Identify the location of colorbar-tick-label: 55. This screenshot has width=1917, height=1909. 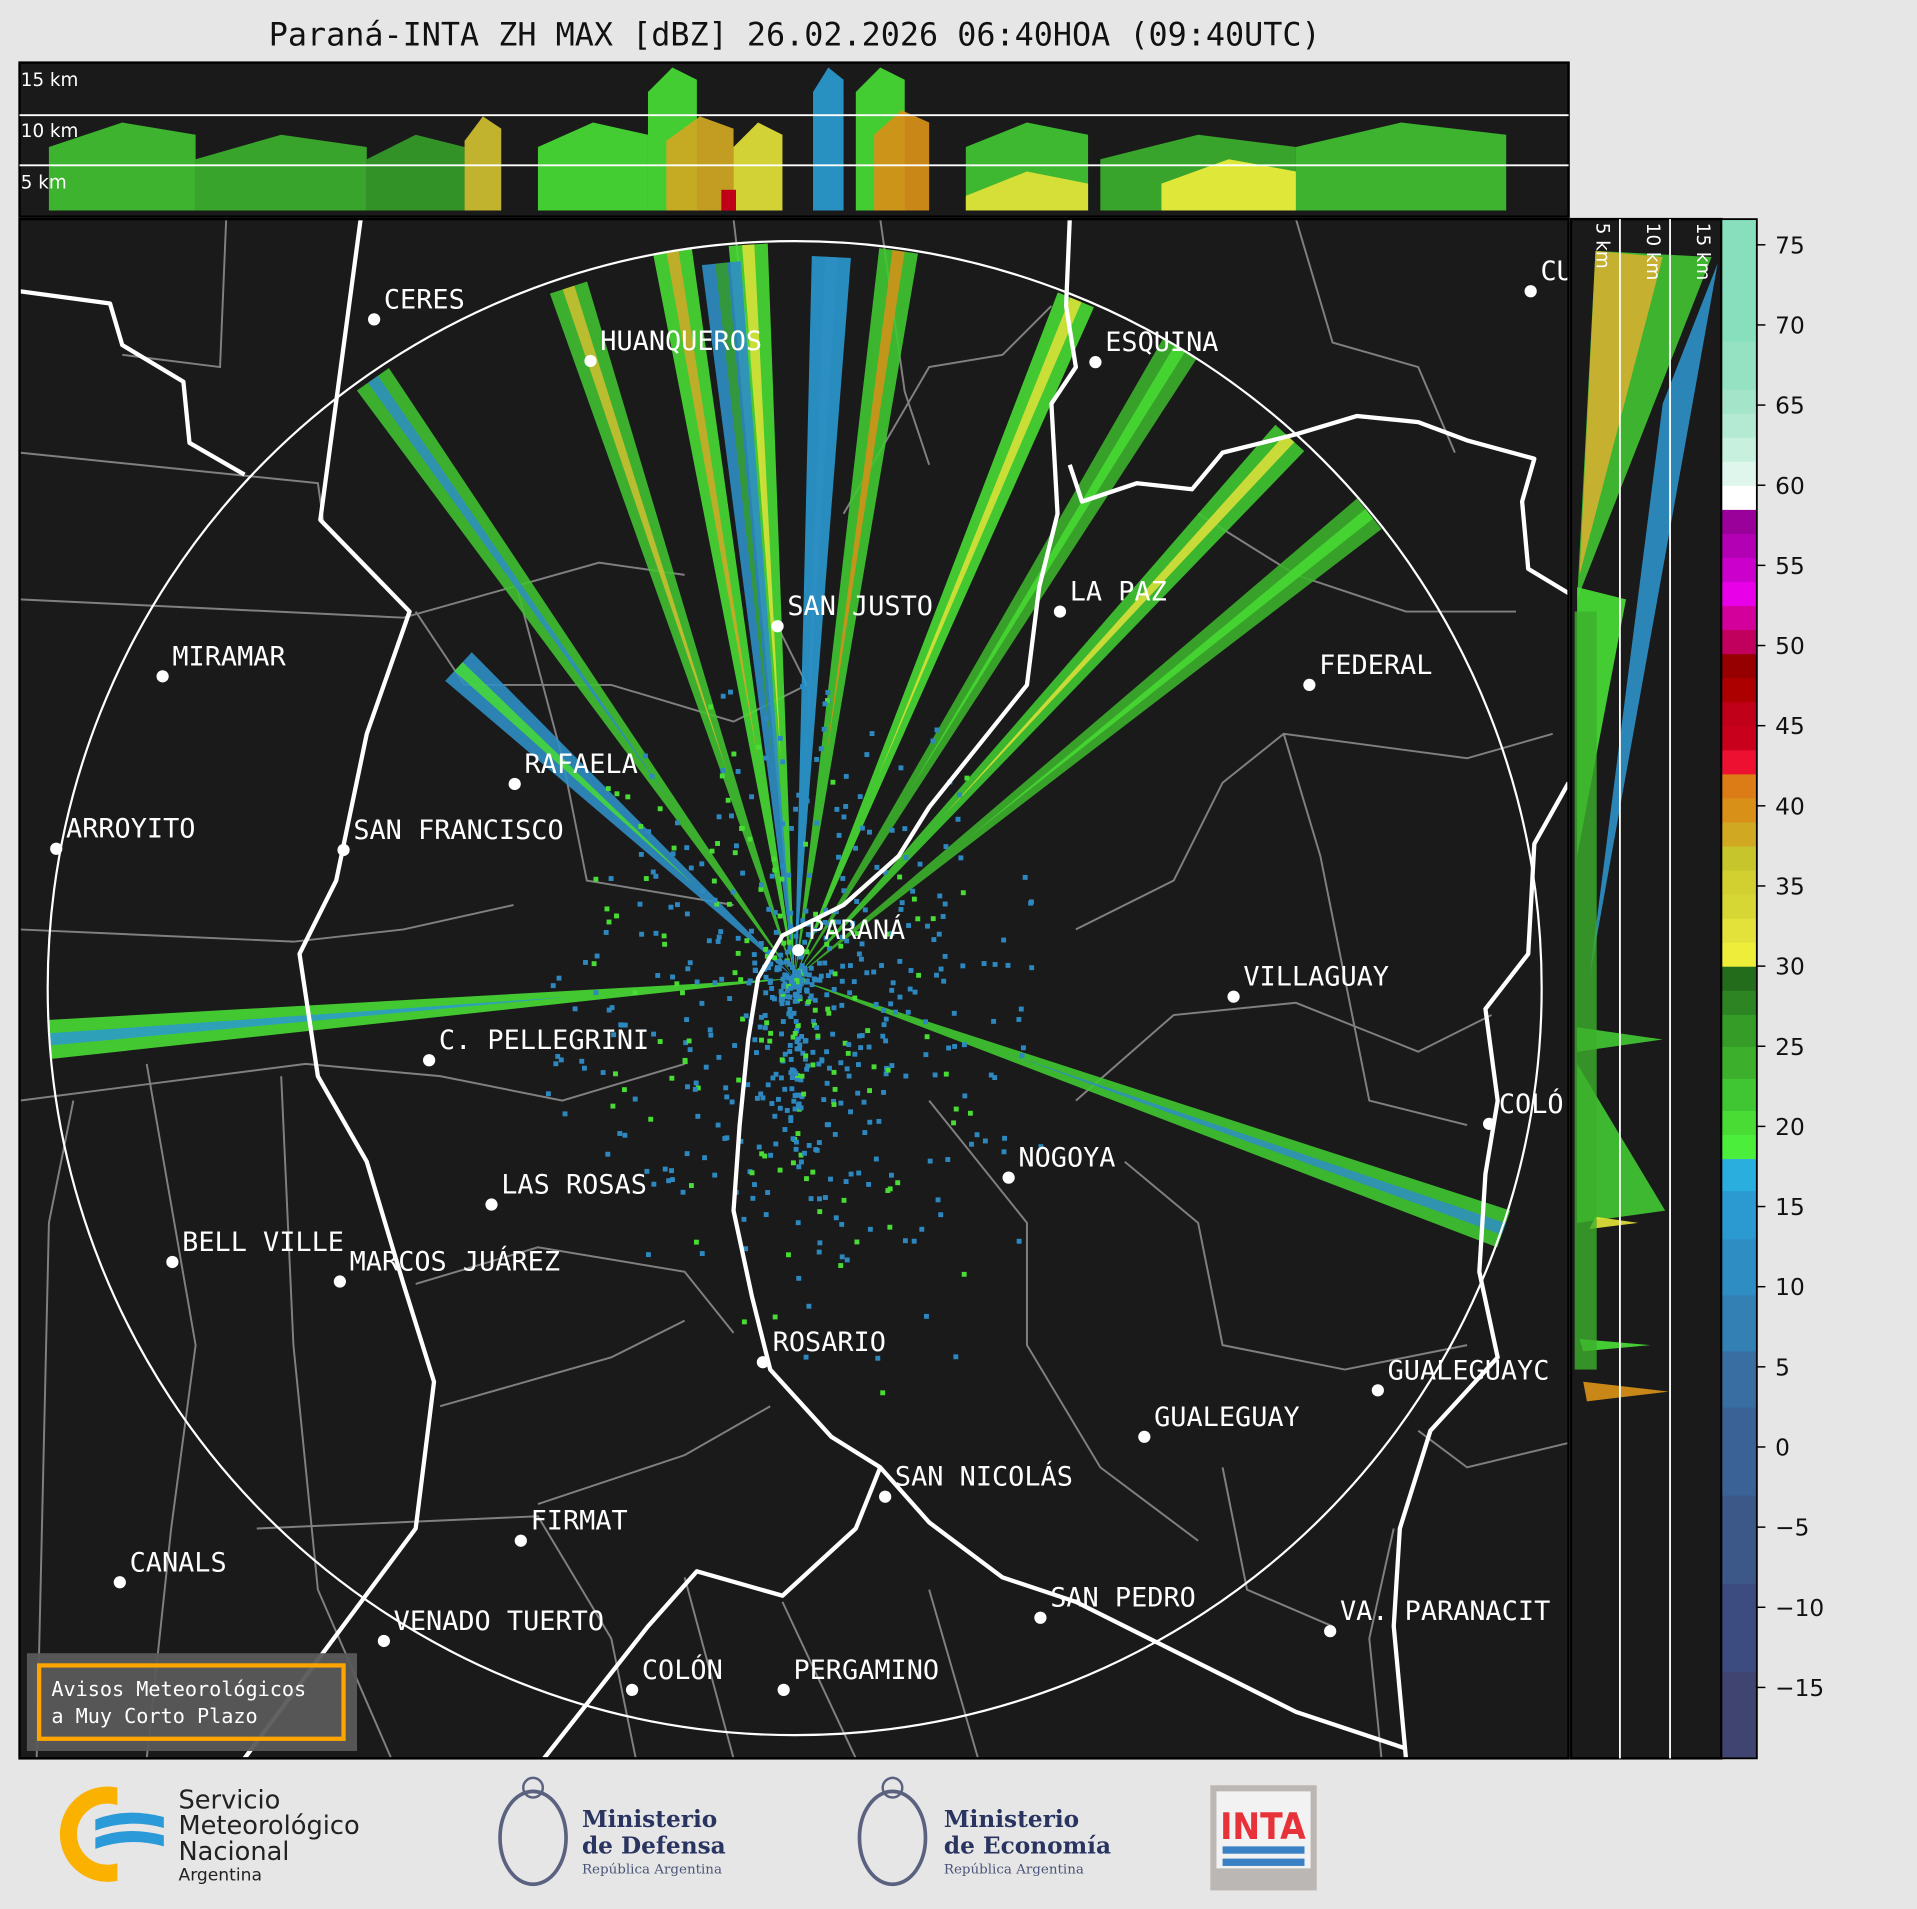
(1790, 566).